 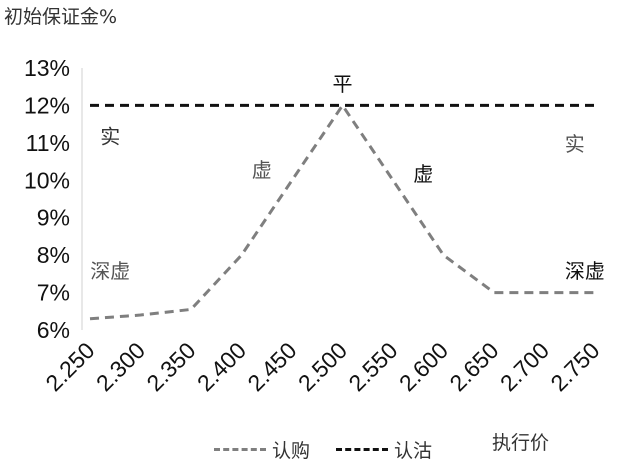 I want to click on y-tick-label: 12%, so click(x=47, y=105).